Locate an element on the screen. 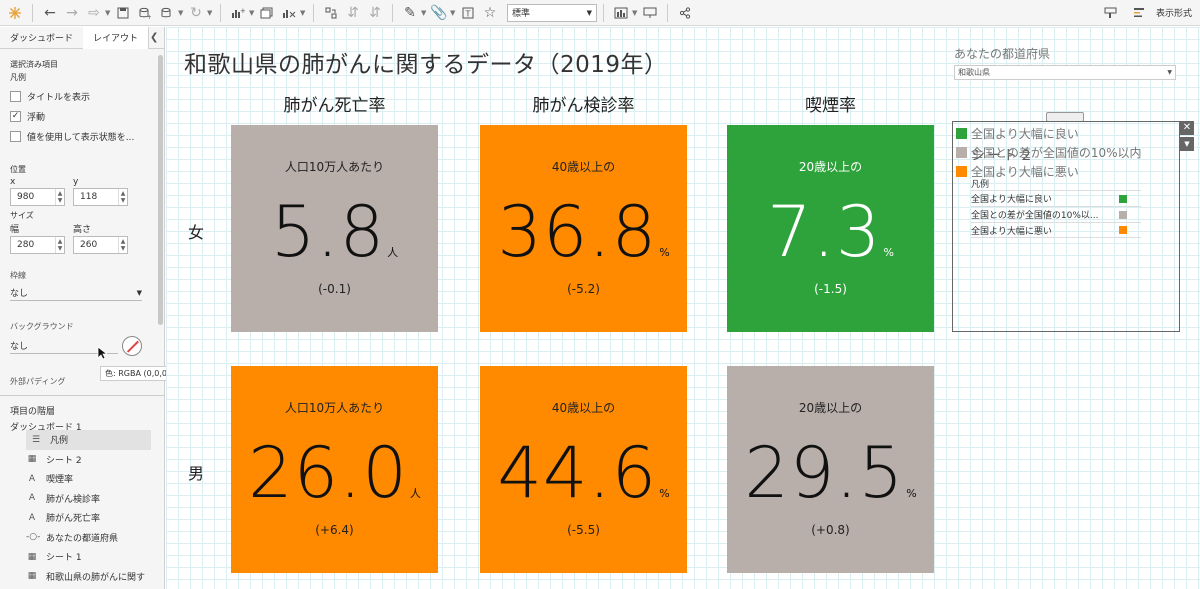 This screenshot has height=589, width=1200. pin-icon: ☆ is located at coordinates (490, 12).